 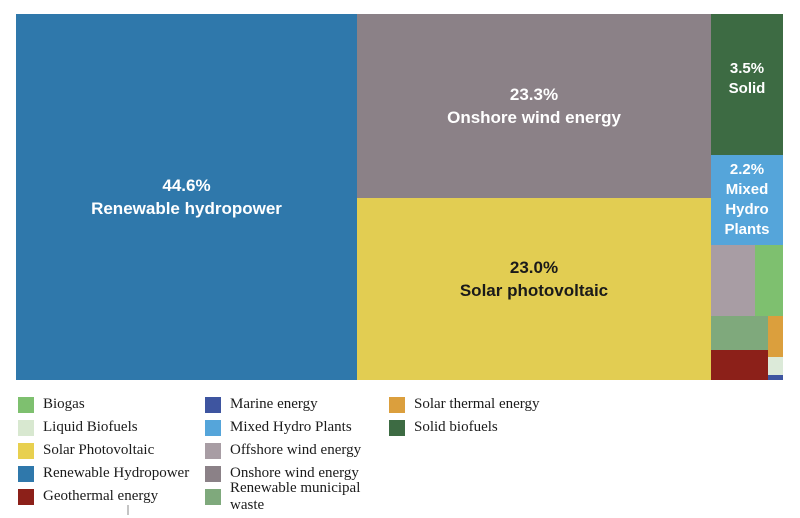 What do you see at coordinates (747, 68) in the screenshot?
I see `block-value: 3.5%` at bounding box center [747, 68].